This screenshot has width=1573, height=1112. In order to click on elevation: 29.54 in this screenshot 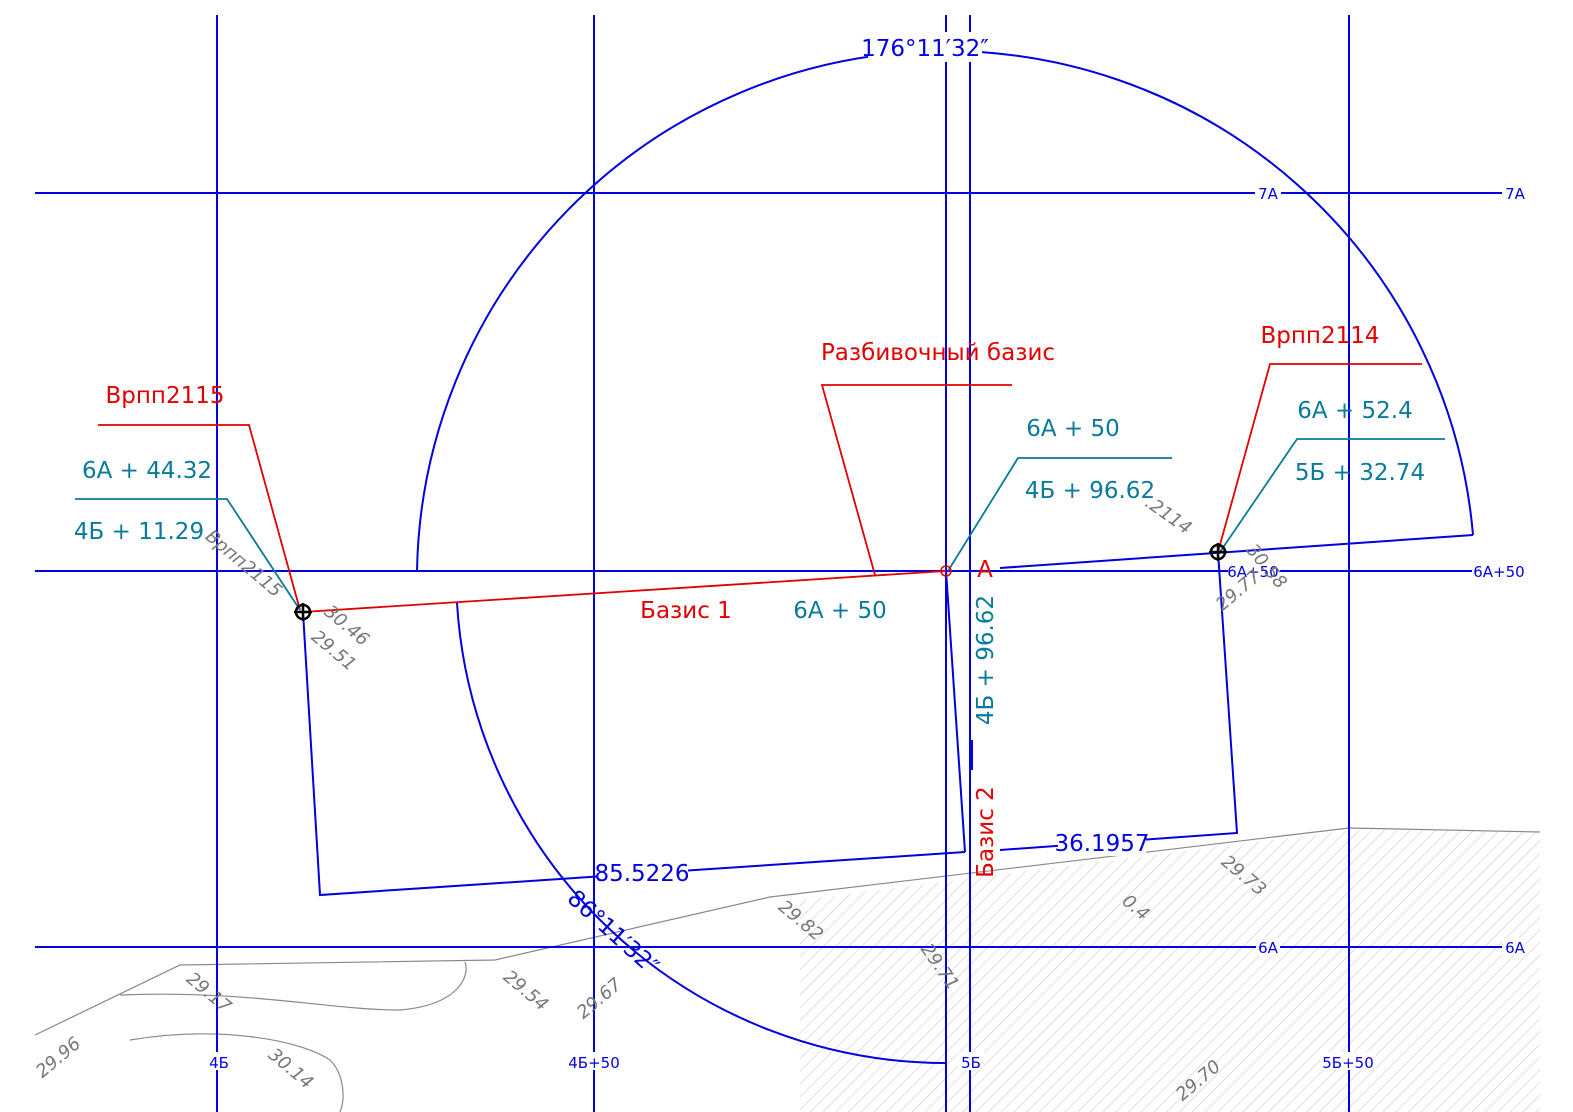, I will do `click(525, 990)`.